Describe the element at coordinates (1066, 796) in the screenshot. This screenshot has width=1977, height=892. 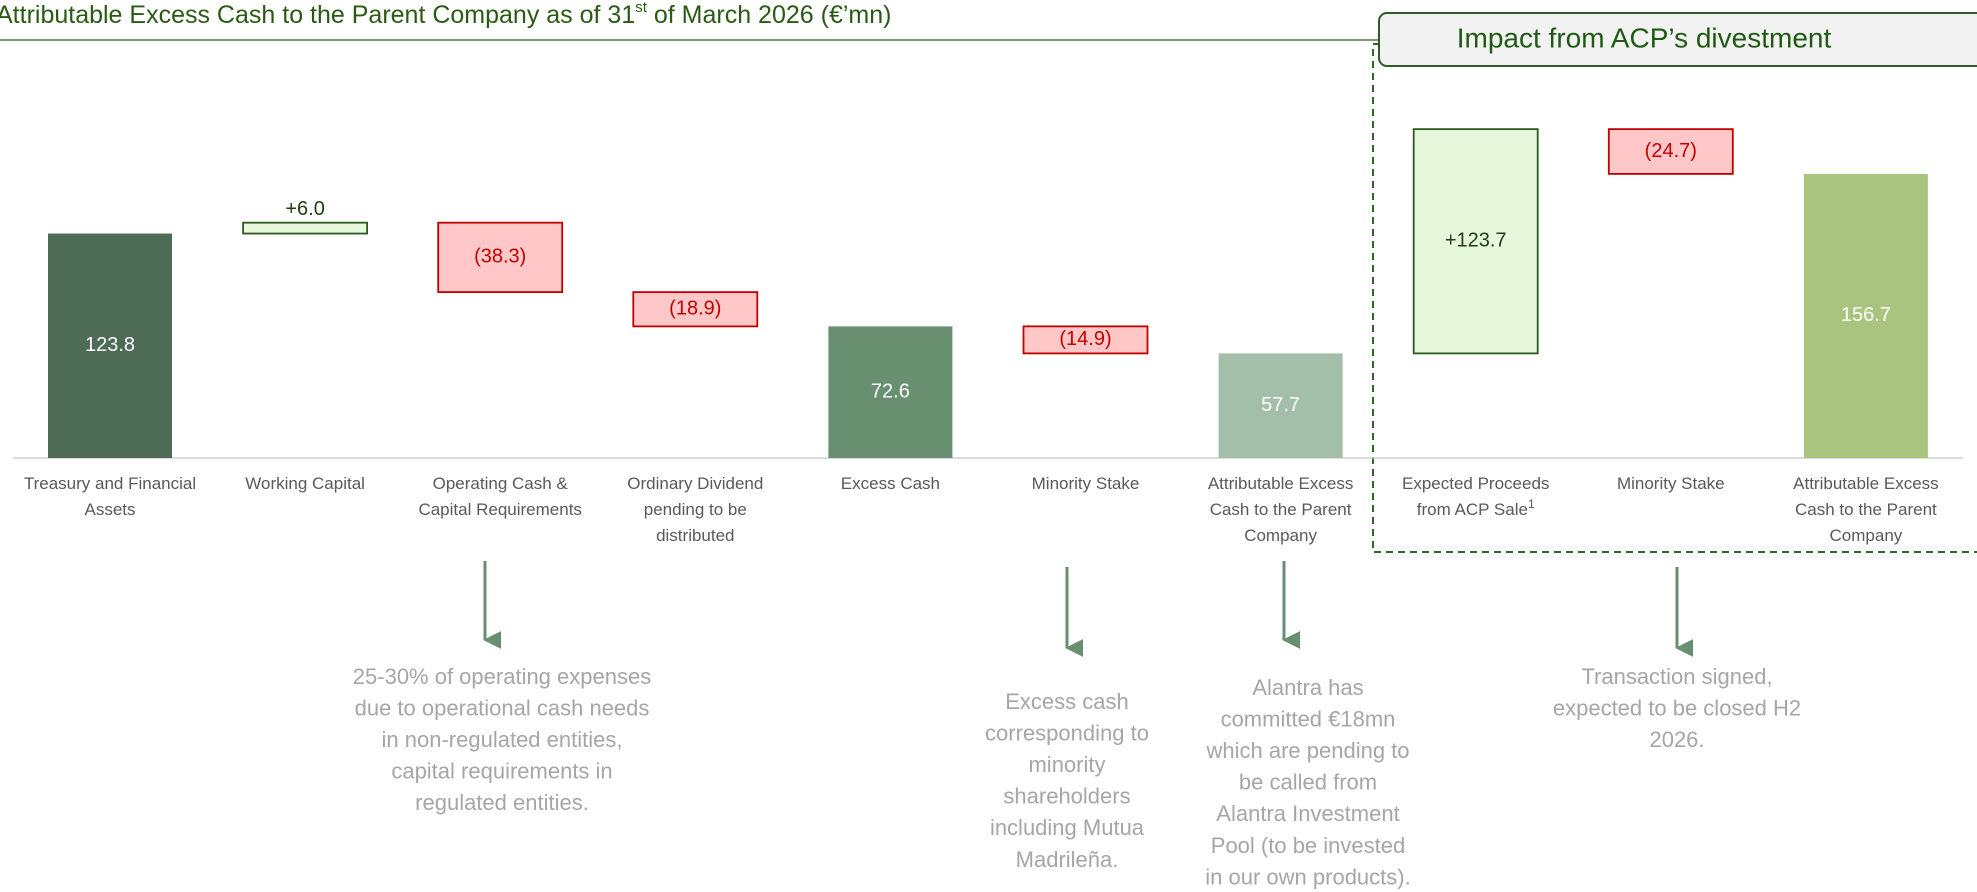
I see `annotation-text: shareholders` at that location.